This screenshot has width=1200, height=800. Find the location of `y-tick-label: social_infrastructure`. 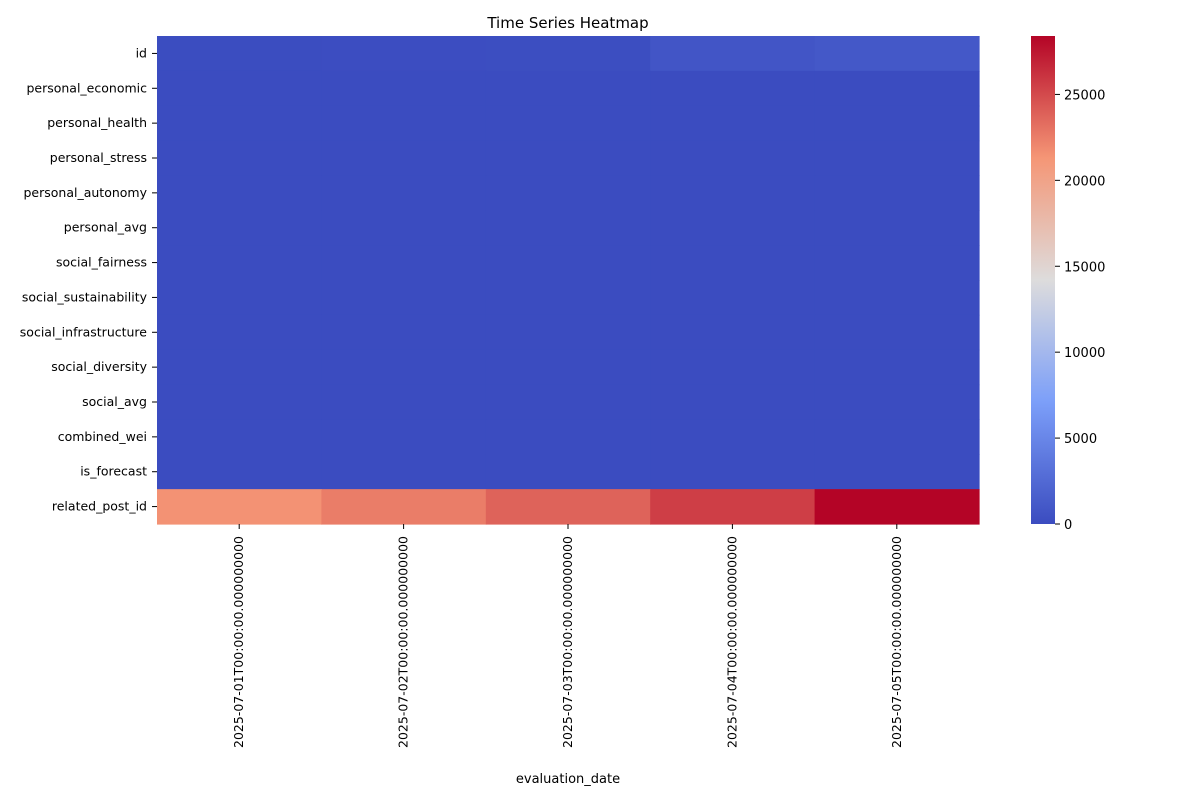

y-tick-label: social_infrastructure is located at coordinates (84, 331).